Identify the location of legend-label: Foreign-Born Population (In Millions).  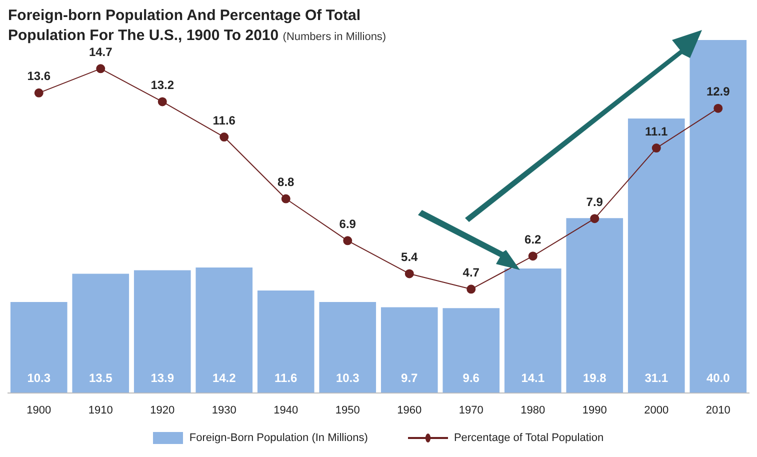
(278, 438).